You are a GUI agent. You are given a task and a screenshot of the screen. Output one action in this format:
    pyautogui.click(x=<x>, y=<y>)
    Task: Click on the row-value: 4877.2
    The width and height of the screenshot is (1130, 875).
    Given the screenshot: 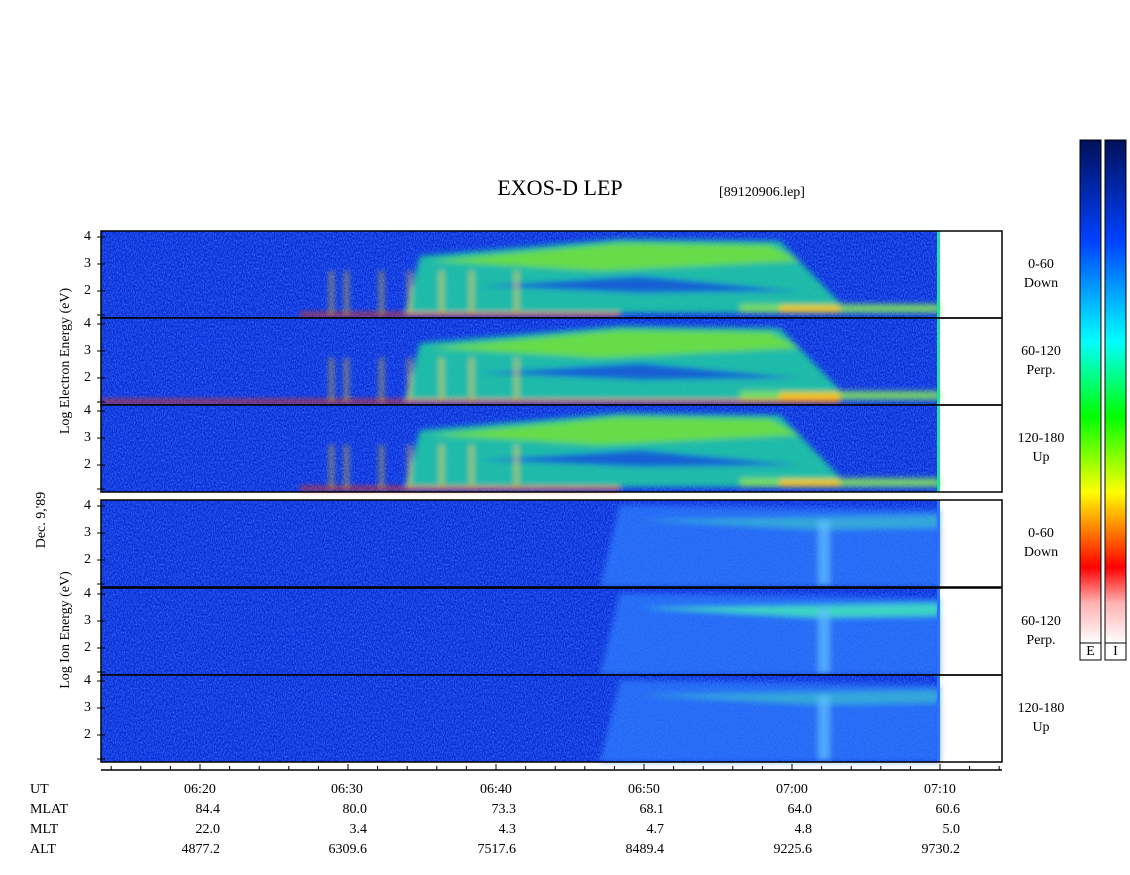 What is the action you would take?
    pyautogui.click(x=201, y=849)
    